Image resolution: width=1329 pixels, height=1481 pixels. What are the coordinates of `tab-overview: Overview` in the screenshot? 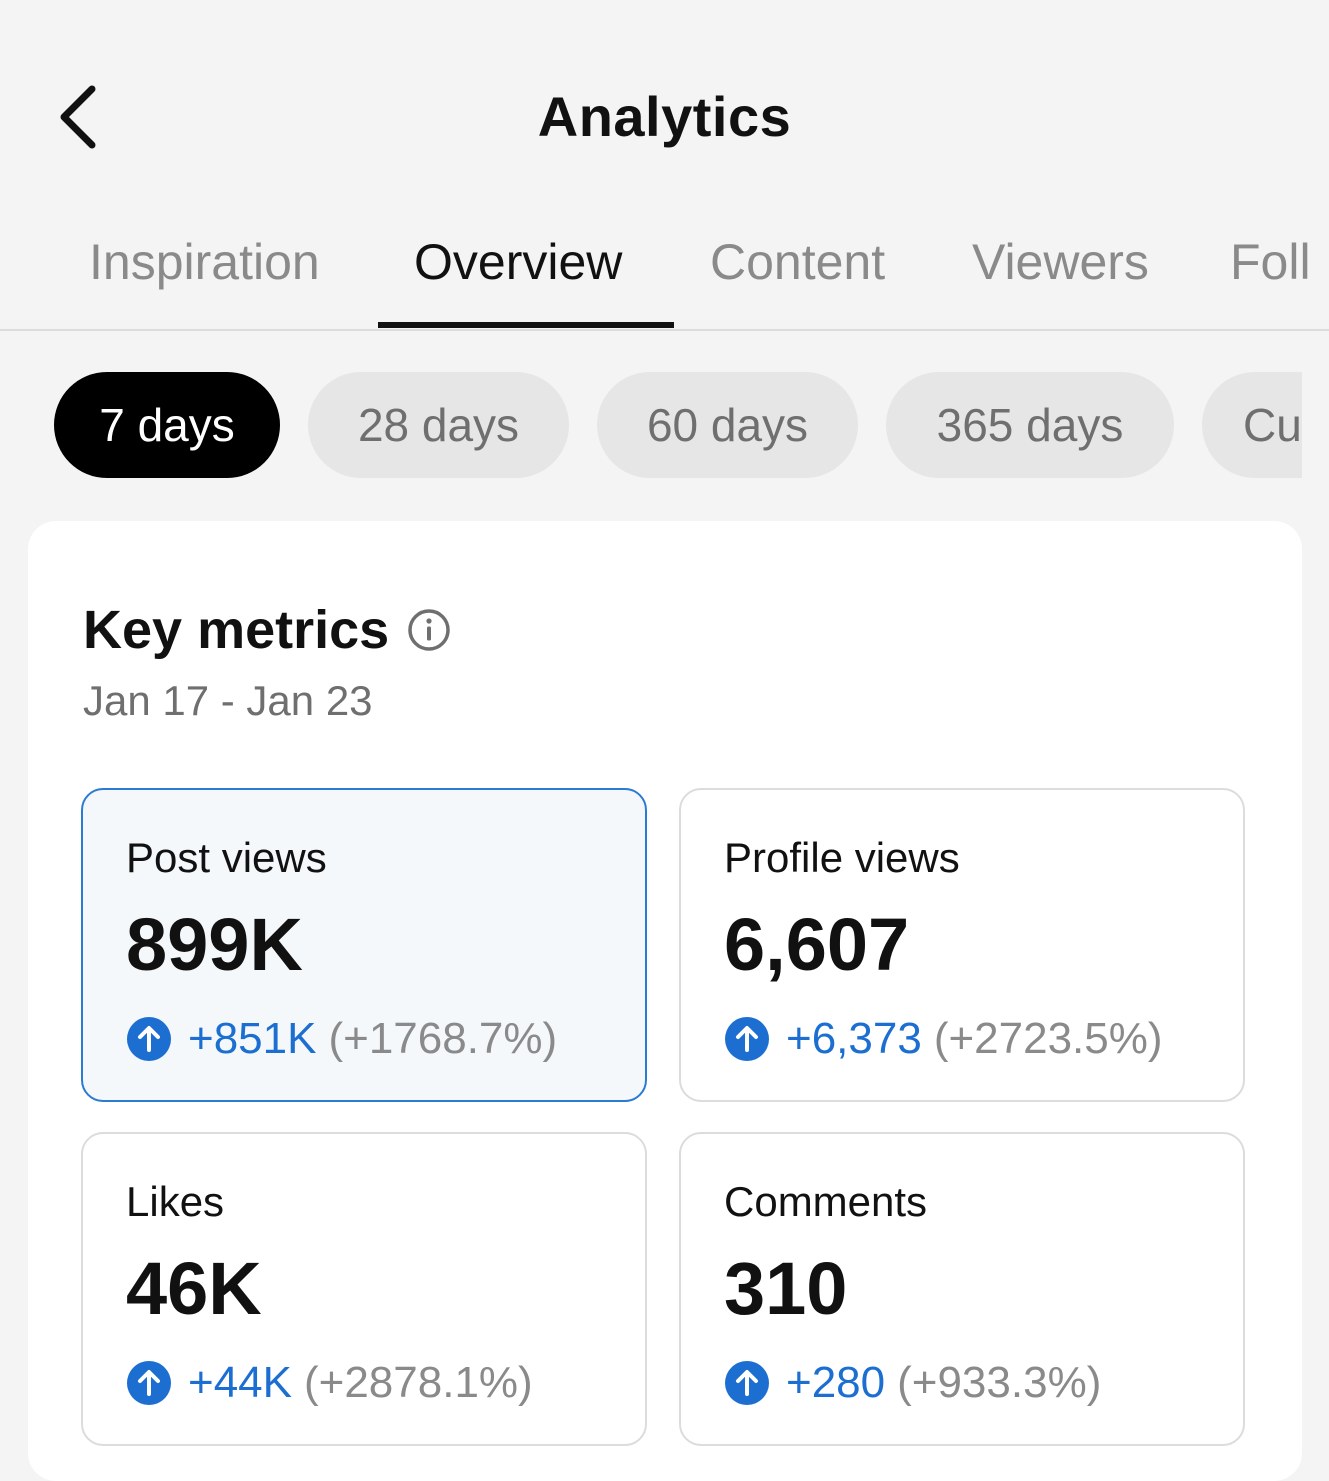 It's located at (518, 262).